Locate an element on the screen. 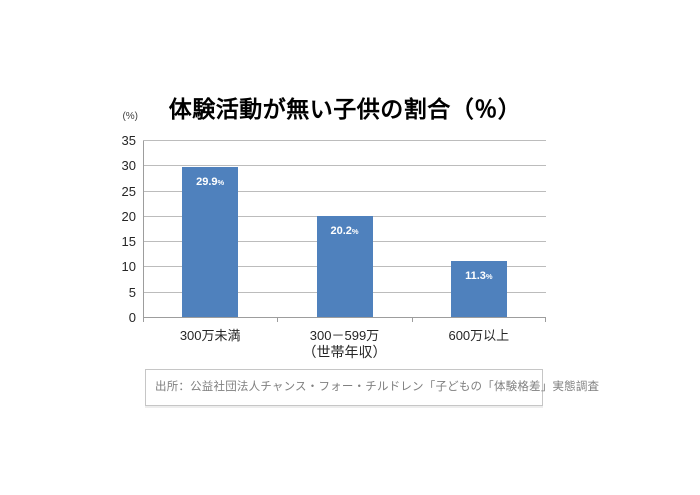  y-tick-label: 5 is located at coordinates (132, 292).